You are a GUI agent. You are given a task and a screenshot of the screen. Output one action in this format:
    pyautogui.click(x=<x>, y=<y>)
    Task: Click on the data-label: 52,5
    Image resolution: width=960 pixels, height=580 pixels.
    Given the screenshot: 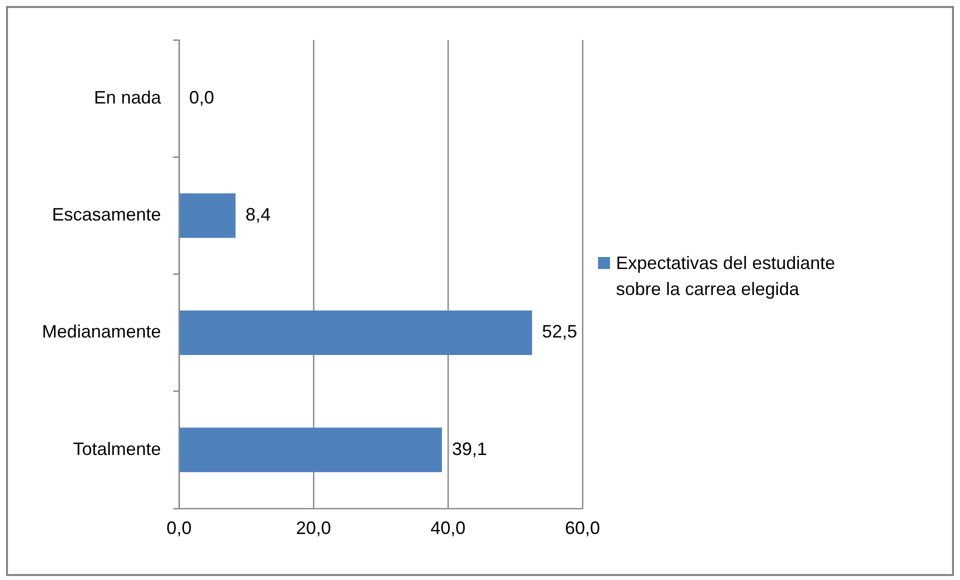 What is the action you would take?
    pyautogui.click(x=560, y=332)
    